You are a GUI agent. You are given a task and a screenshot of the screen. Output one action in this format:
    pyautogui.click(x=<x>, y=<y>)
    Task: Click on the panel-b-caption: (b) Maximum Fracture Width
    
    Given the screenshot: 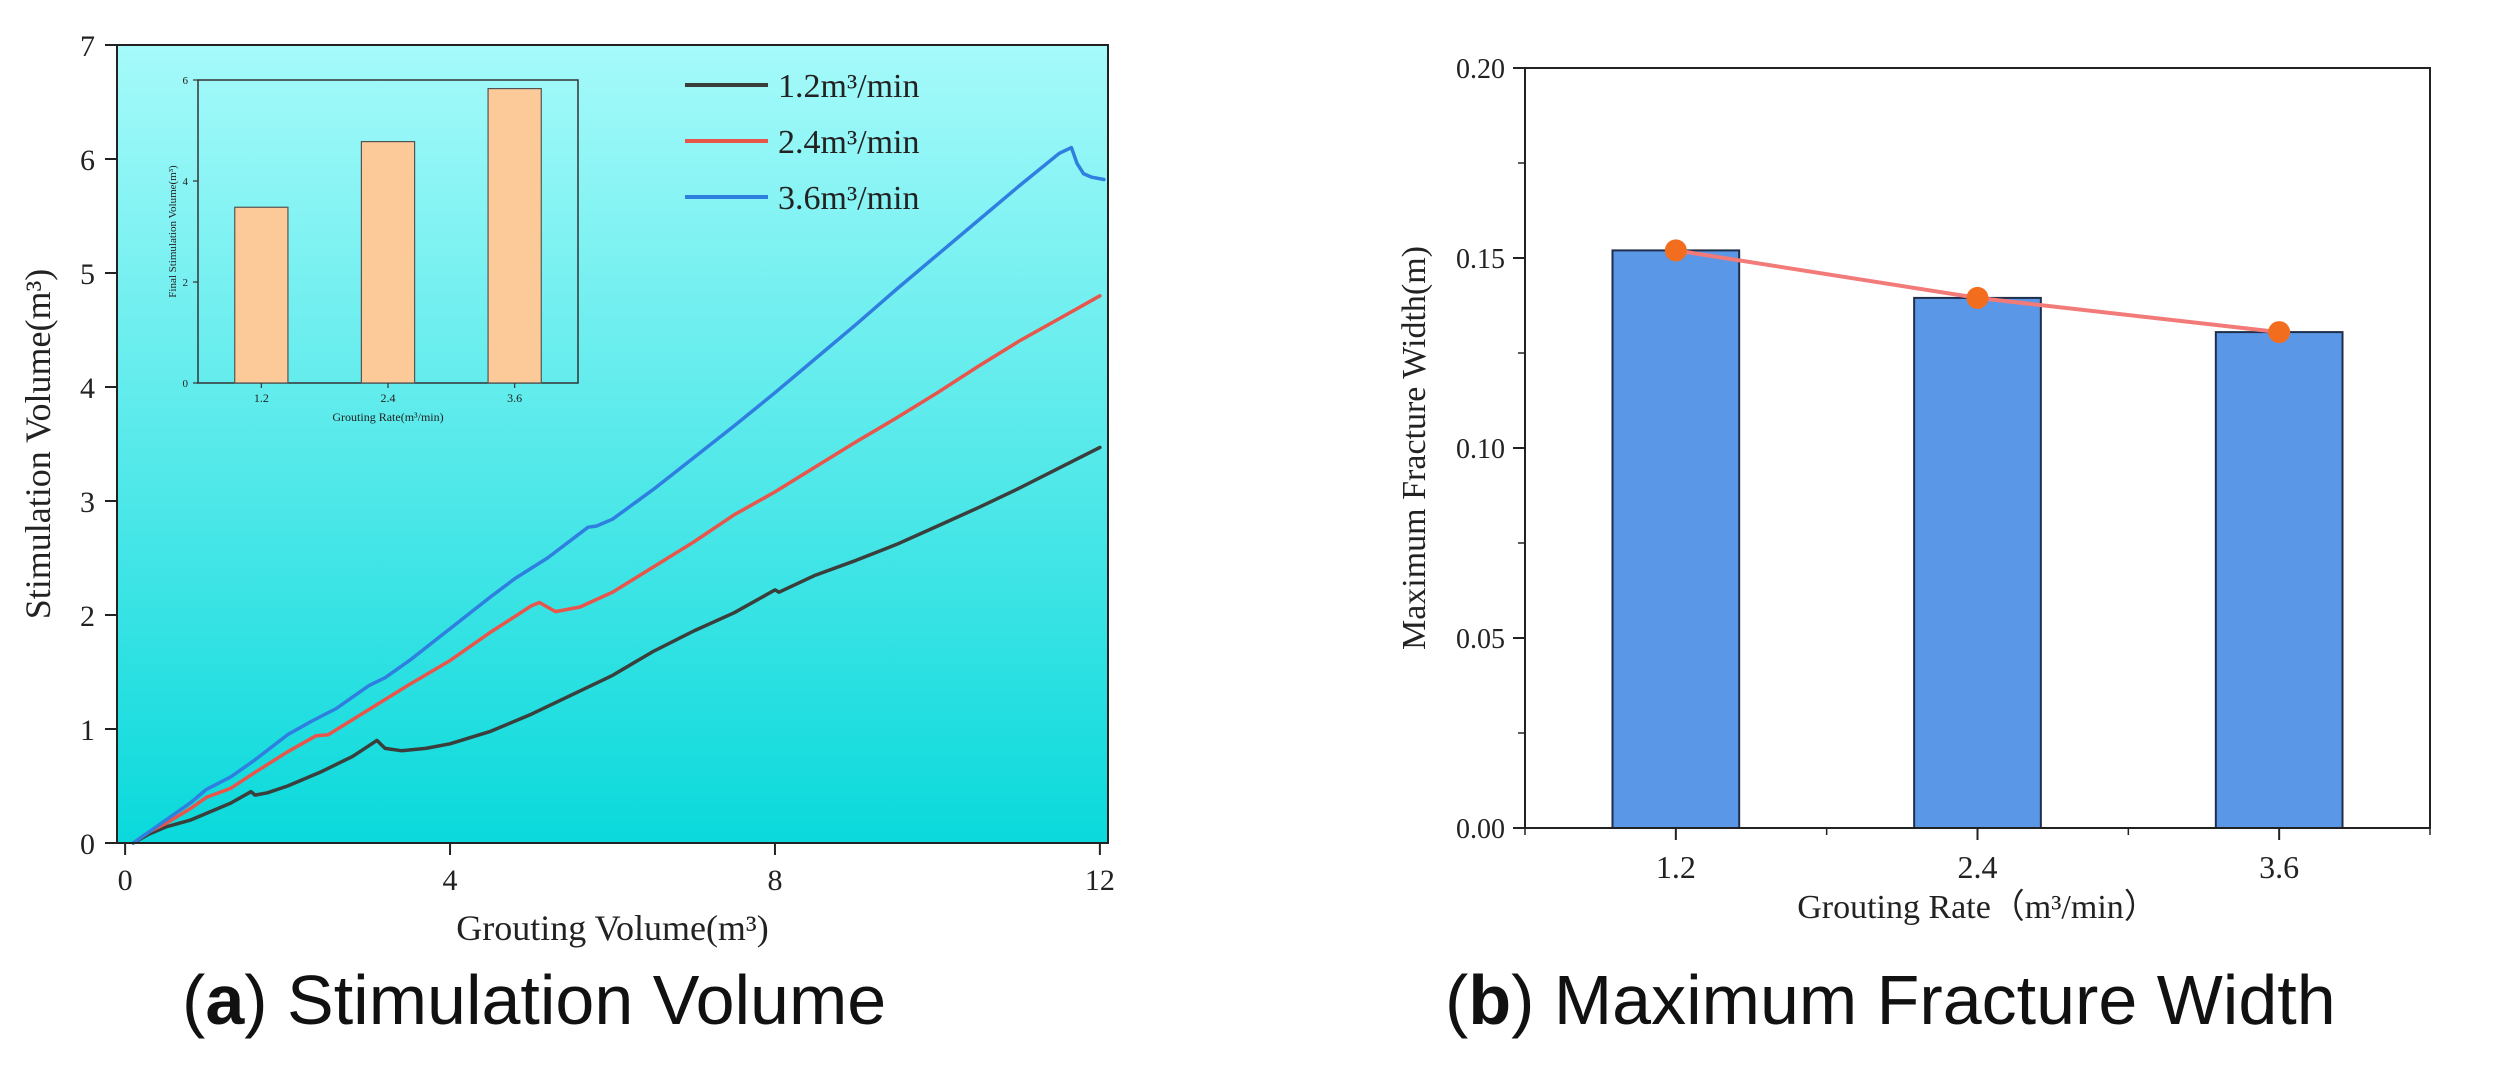 What is the action you would take?
    pyautogui.click(x=1890, y=1000)
    